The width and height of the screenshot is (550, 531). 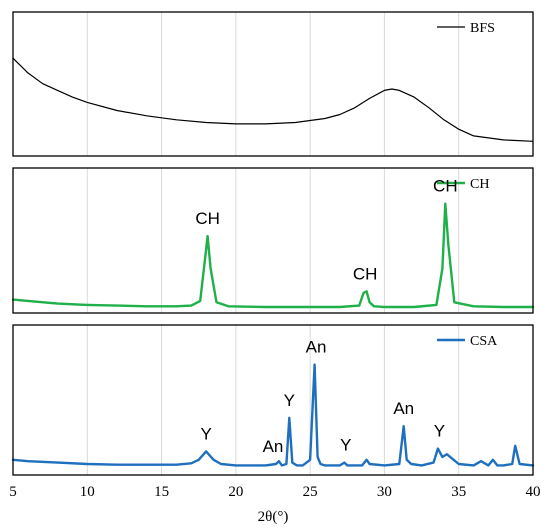 What do you see at coordinates (273, 517) in the screenshot?
I see `x-axis-title: 2θ(°)` at bounding box center [273, 517].